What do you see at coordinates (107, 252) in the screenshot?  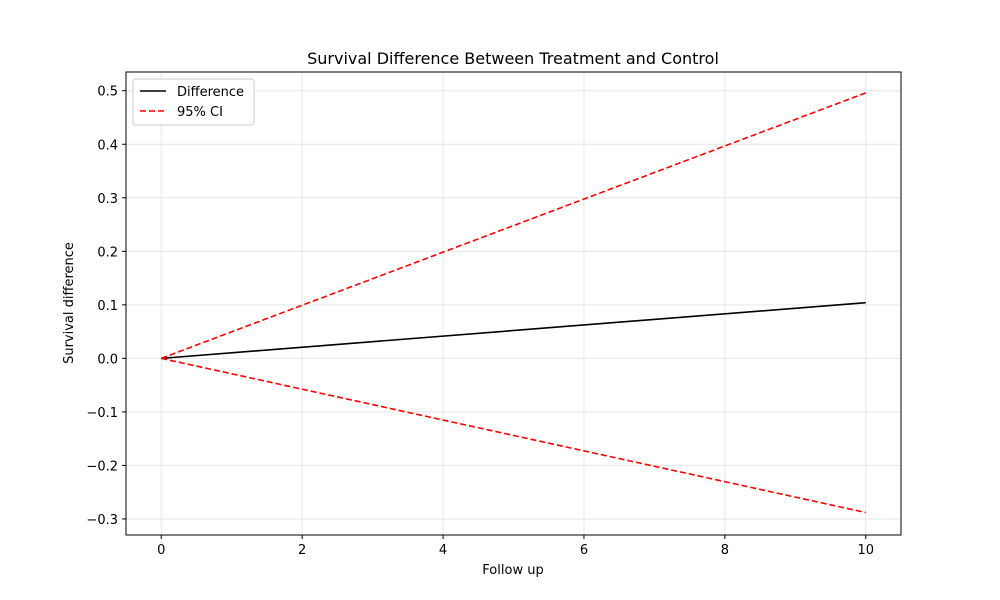 I see `y-tick-label: 0.2` at bounding box center [107, 252].